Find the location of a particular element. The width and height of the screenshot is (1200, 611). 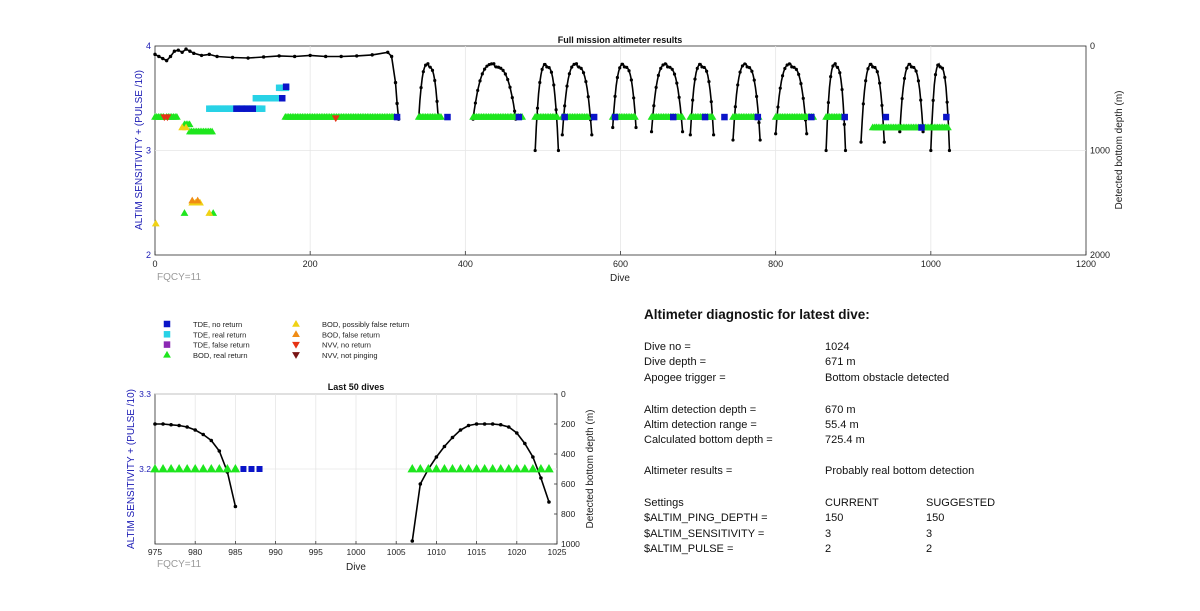

legend-label: NVV, not pinging is located at coordinates (350, 355).